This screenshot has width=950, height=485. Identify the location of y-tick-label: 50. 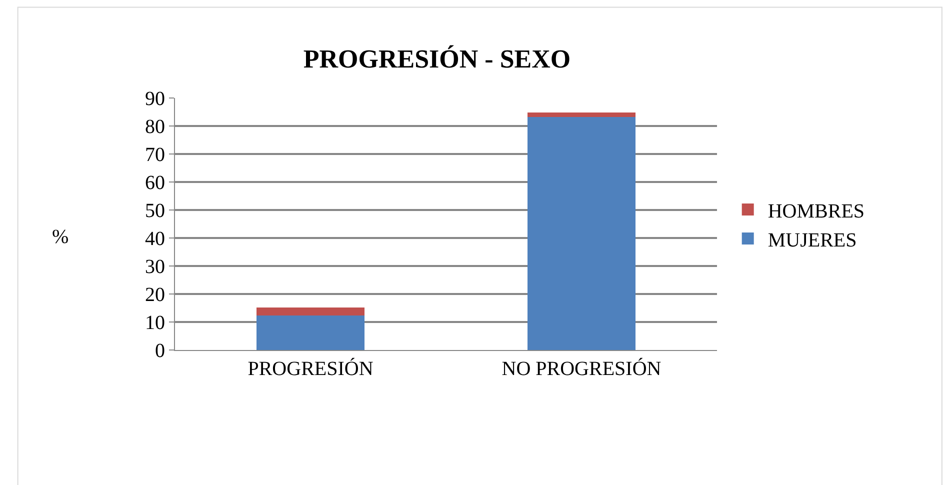
(155, 211).